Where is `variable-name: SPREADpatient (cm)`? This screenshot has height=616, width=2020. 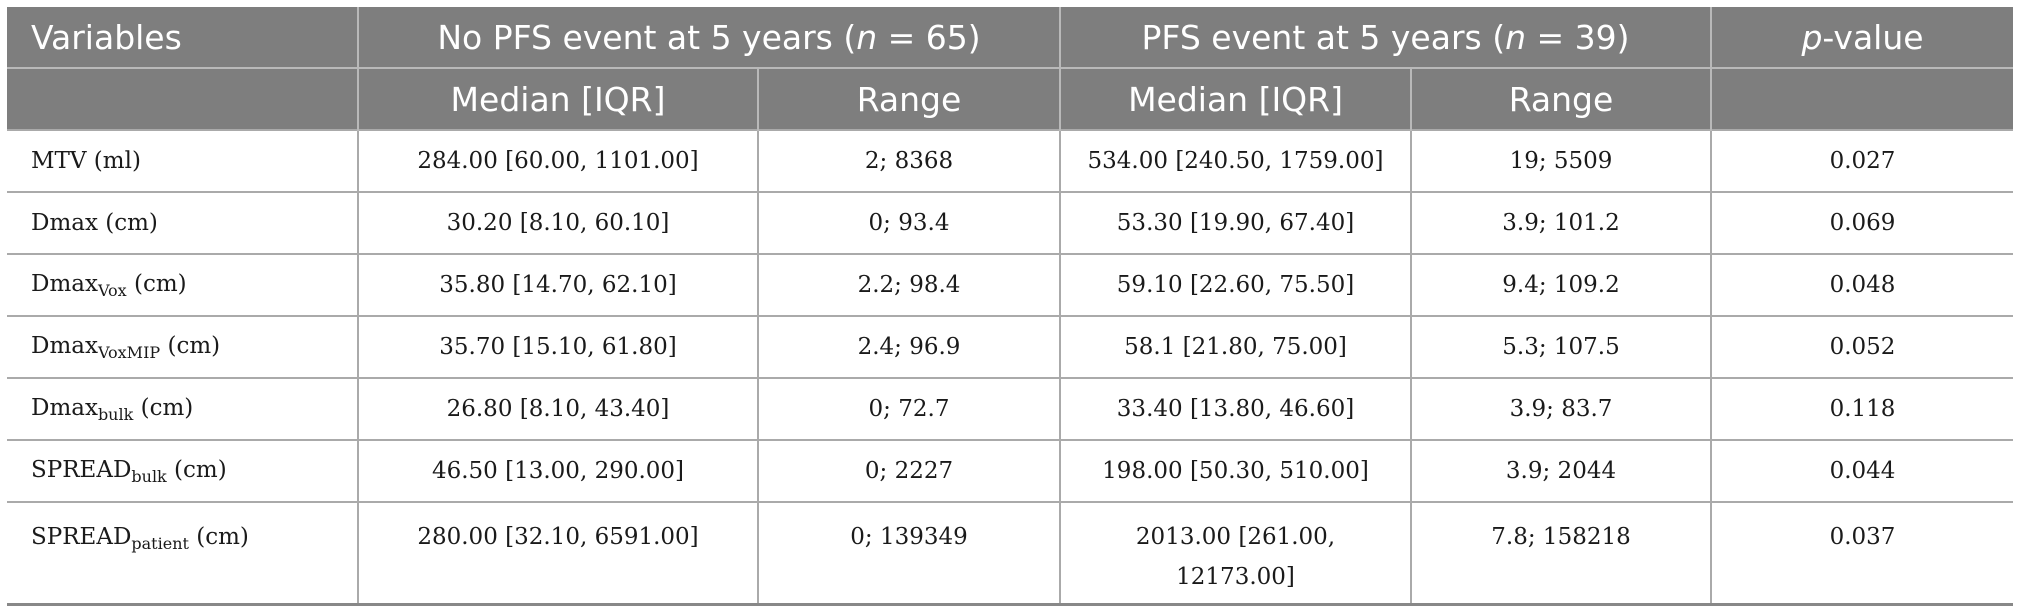
variable-name: SPREADpatient (cm) is located at coordinates (183, 553).